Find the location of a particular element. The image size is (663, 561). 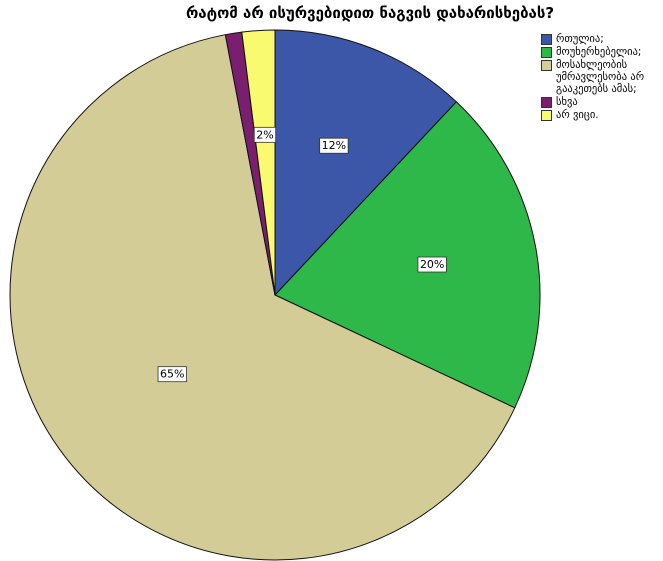

value-label-group: 12% is located at coordinates (334, 145).